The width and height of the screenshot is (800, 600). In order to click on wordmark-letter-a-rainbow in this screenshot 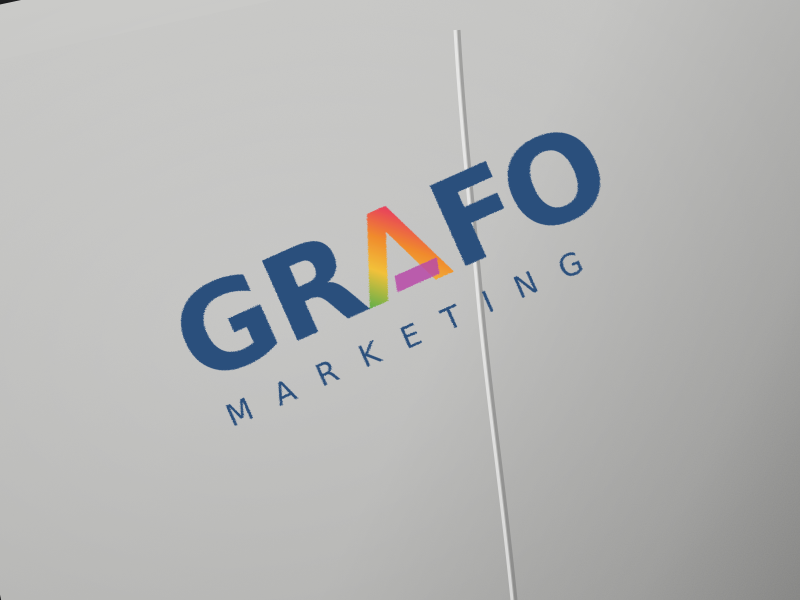, I will do `click(410, 257)`.